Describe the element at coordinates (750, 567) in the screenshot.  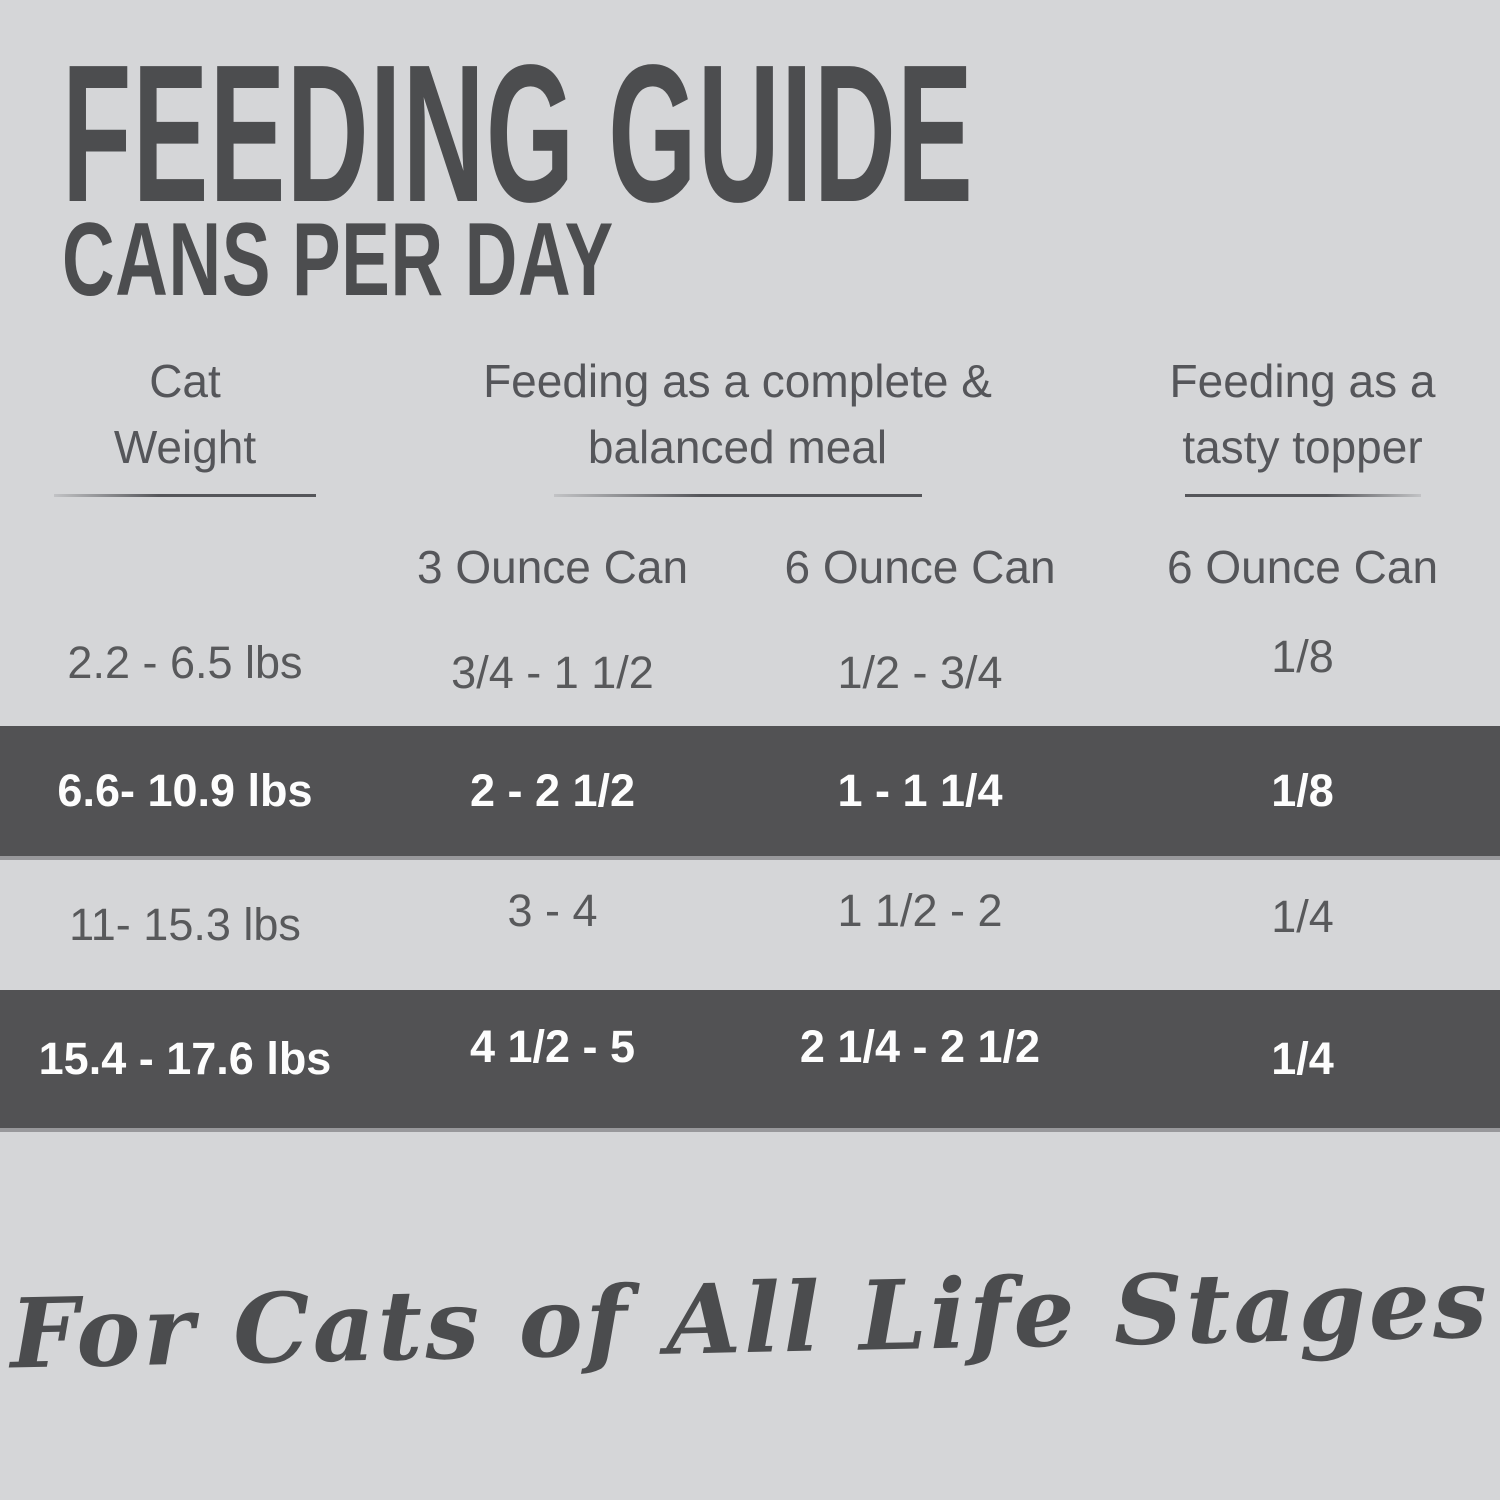
I see `table-subheader-row: 3 Ounce Can 6 Ounce Can 6 Ounce Can` at that location.